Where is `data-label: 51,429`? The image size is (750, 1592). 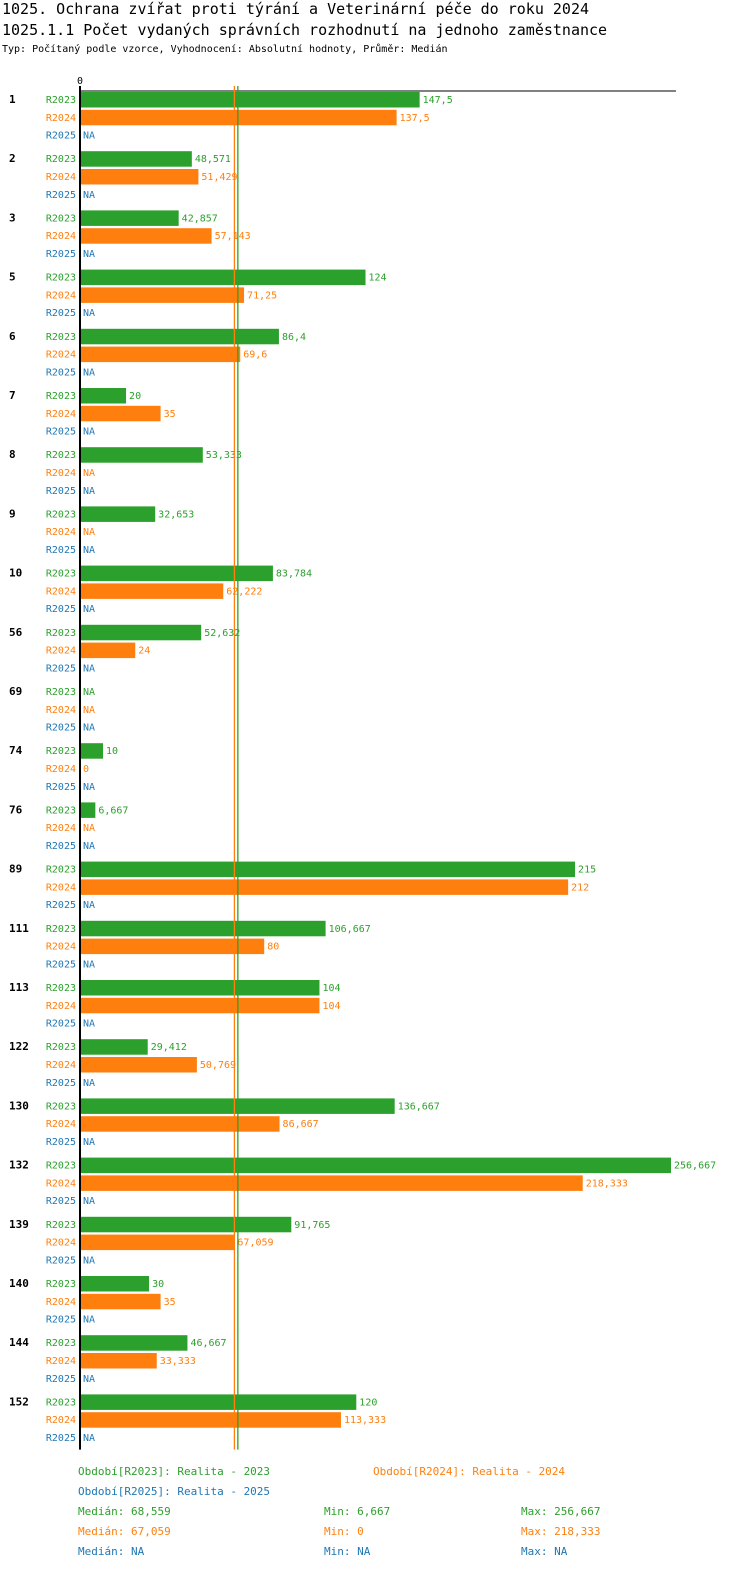 data-label: 51,429 is located at coordinates (219, 177).